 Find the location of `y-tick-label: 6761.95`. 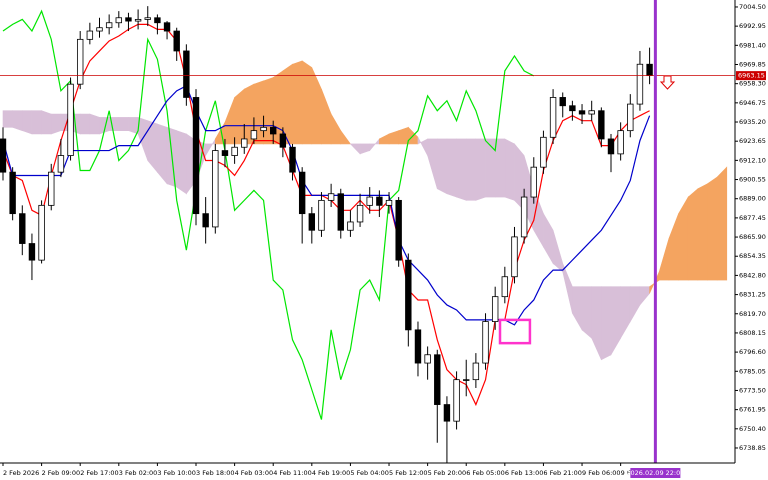

y-tick-label: 6761.95 is located at coordinates (752, 410).